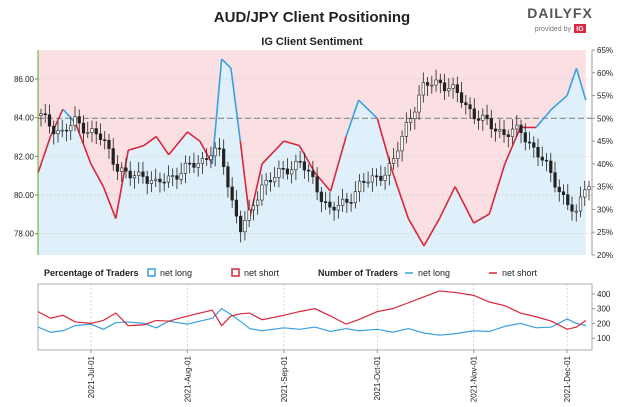  I want to click on ig-badge-icon, so click(580, 28).